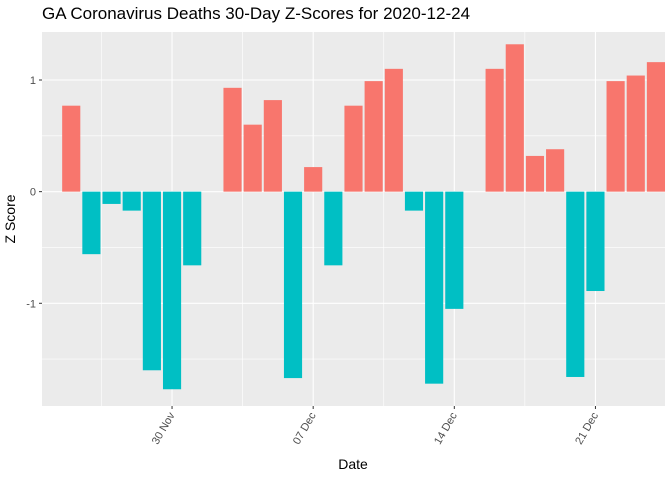 The image size is (672, 480). What do you see at coordinates (353, 464) in the screenshot?
I see `x-axis-title: Date` at bounding box center [353, 464].